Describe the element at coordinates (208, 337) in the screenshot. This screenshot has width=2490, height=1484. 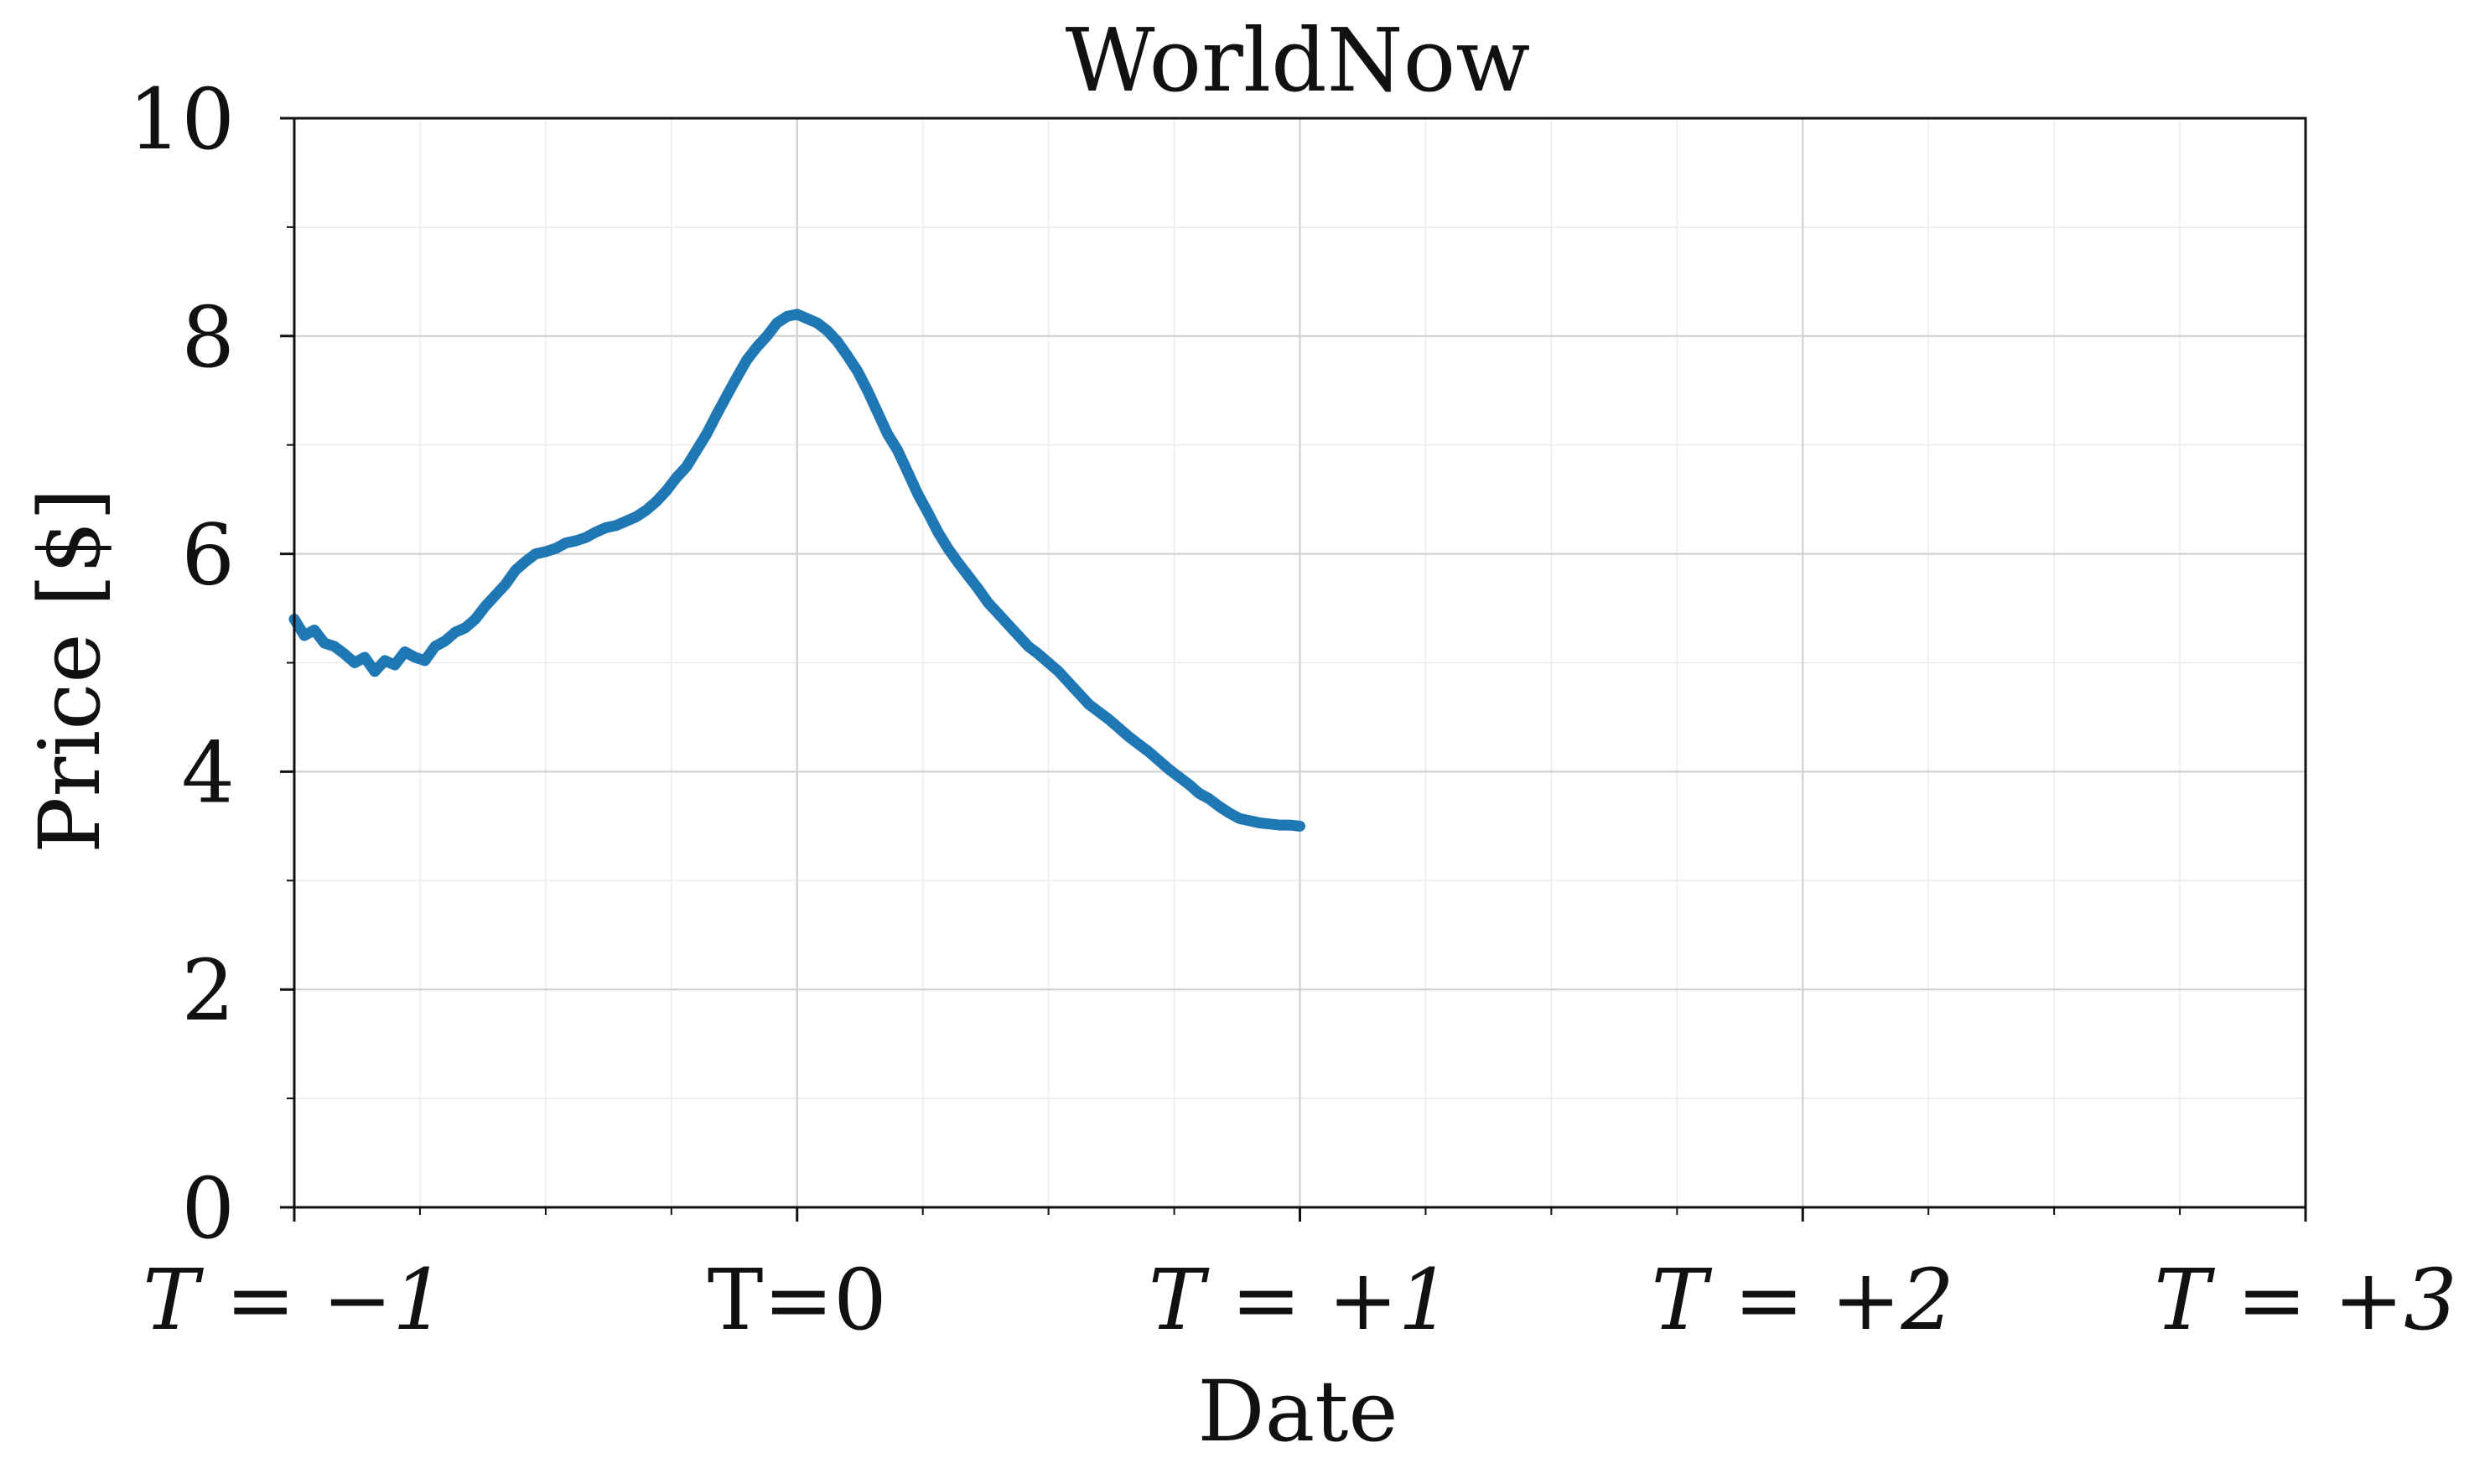
I see `y-tick-label: 8` at that location.